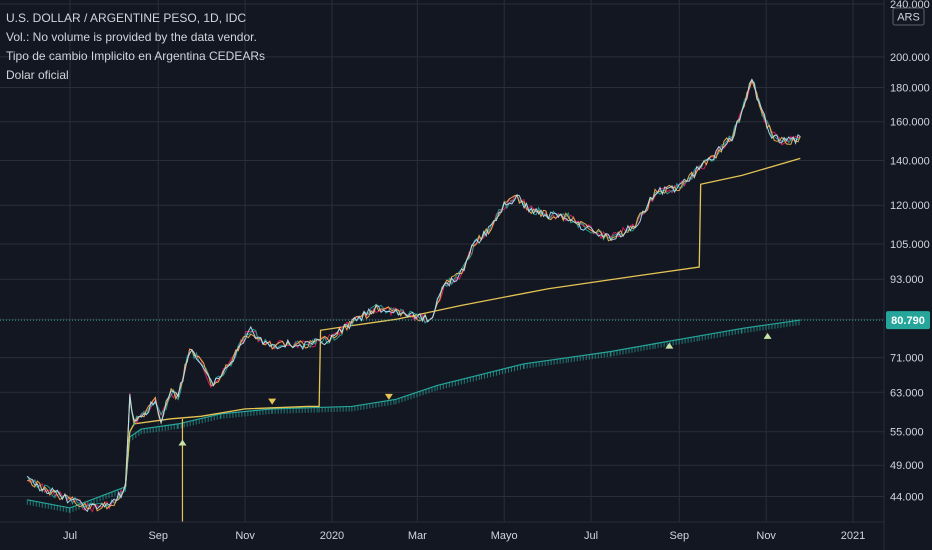 Image resolution: width=932 pixels, height=550 pixels. I want to click on price-tick-label: 105.000, so click(910, 245).